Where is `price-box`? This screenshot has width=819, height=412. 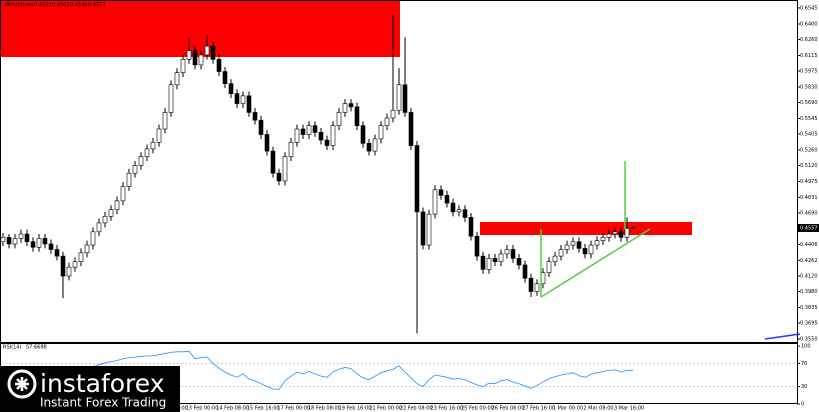
price-box is located at coordinates (808, 228).